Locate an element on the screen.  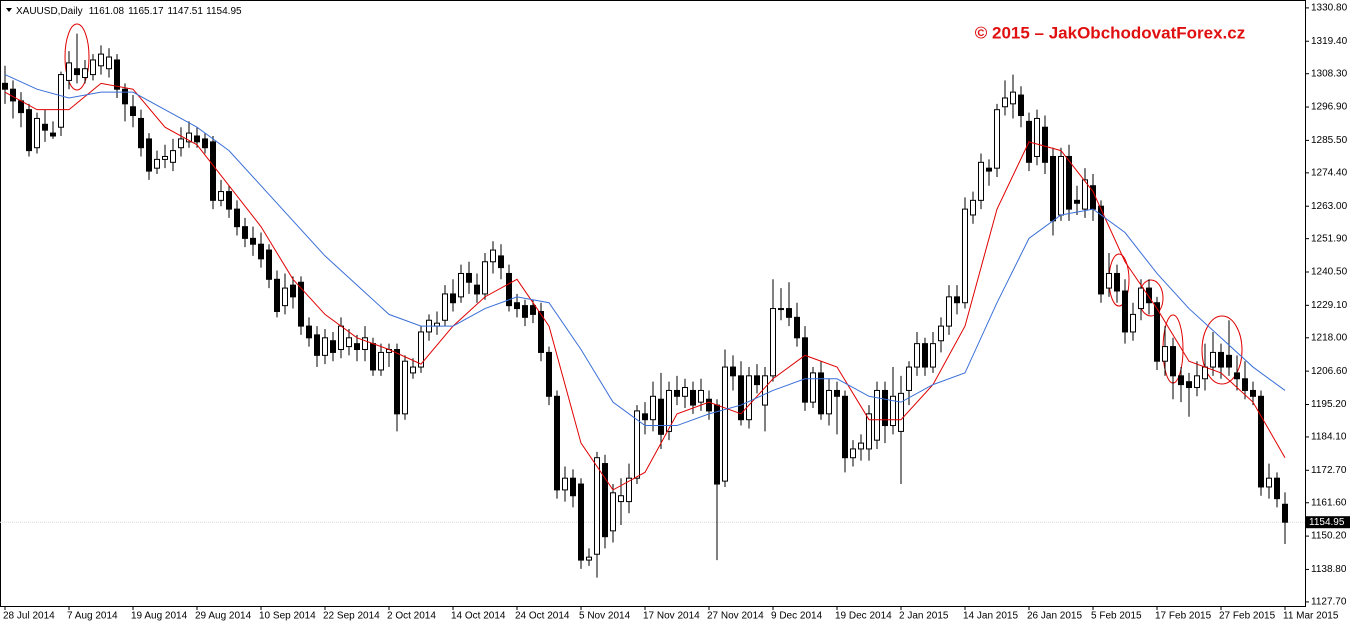
x-tick-label: 19 Dec 2014 is located at coordinates (863, 616).